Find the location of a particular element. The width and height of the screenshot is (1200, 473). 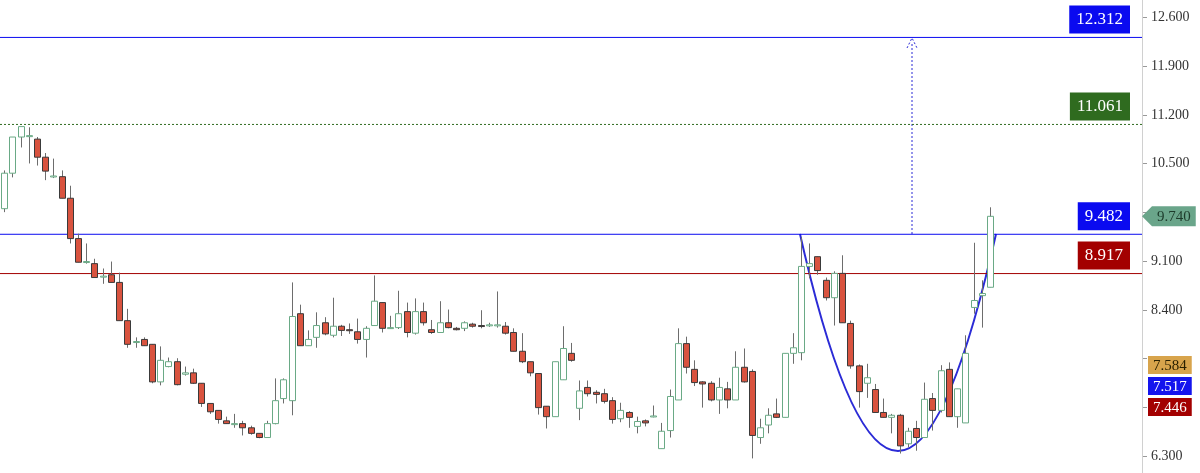

text: 9.740 is located at coordinates (1174, 216).